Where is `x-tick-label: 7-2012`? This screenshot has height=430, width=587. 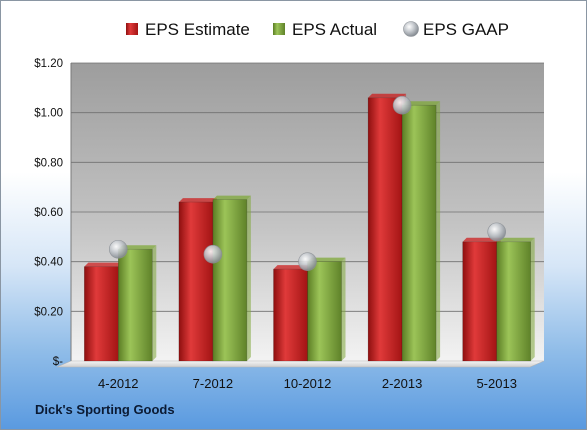
x-tick-label: 7-2012 is located at coordinates (213, 383).